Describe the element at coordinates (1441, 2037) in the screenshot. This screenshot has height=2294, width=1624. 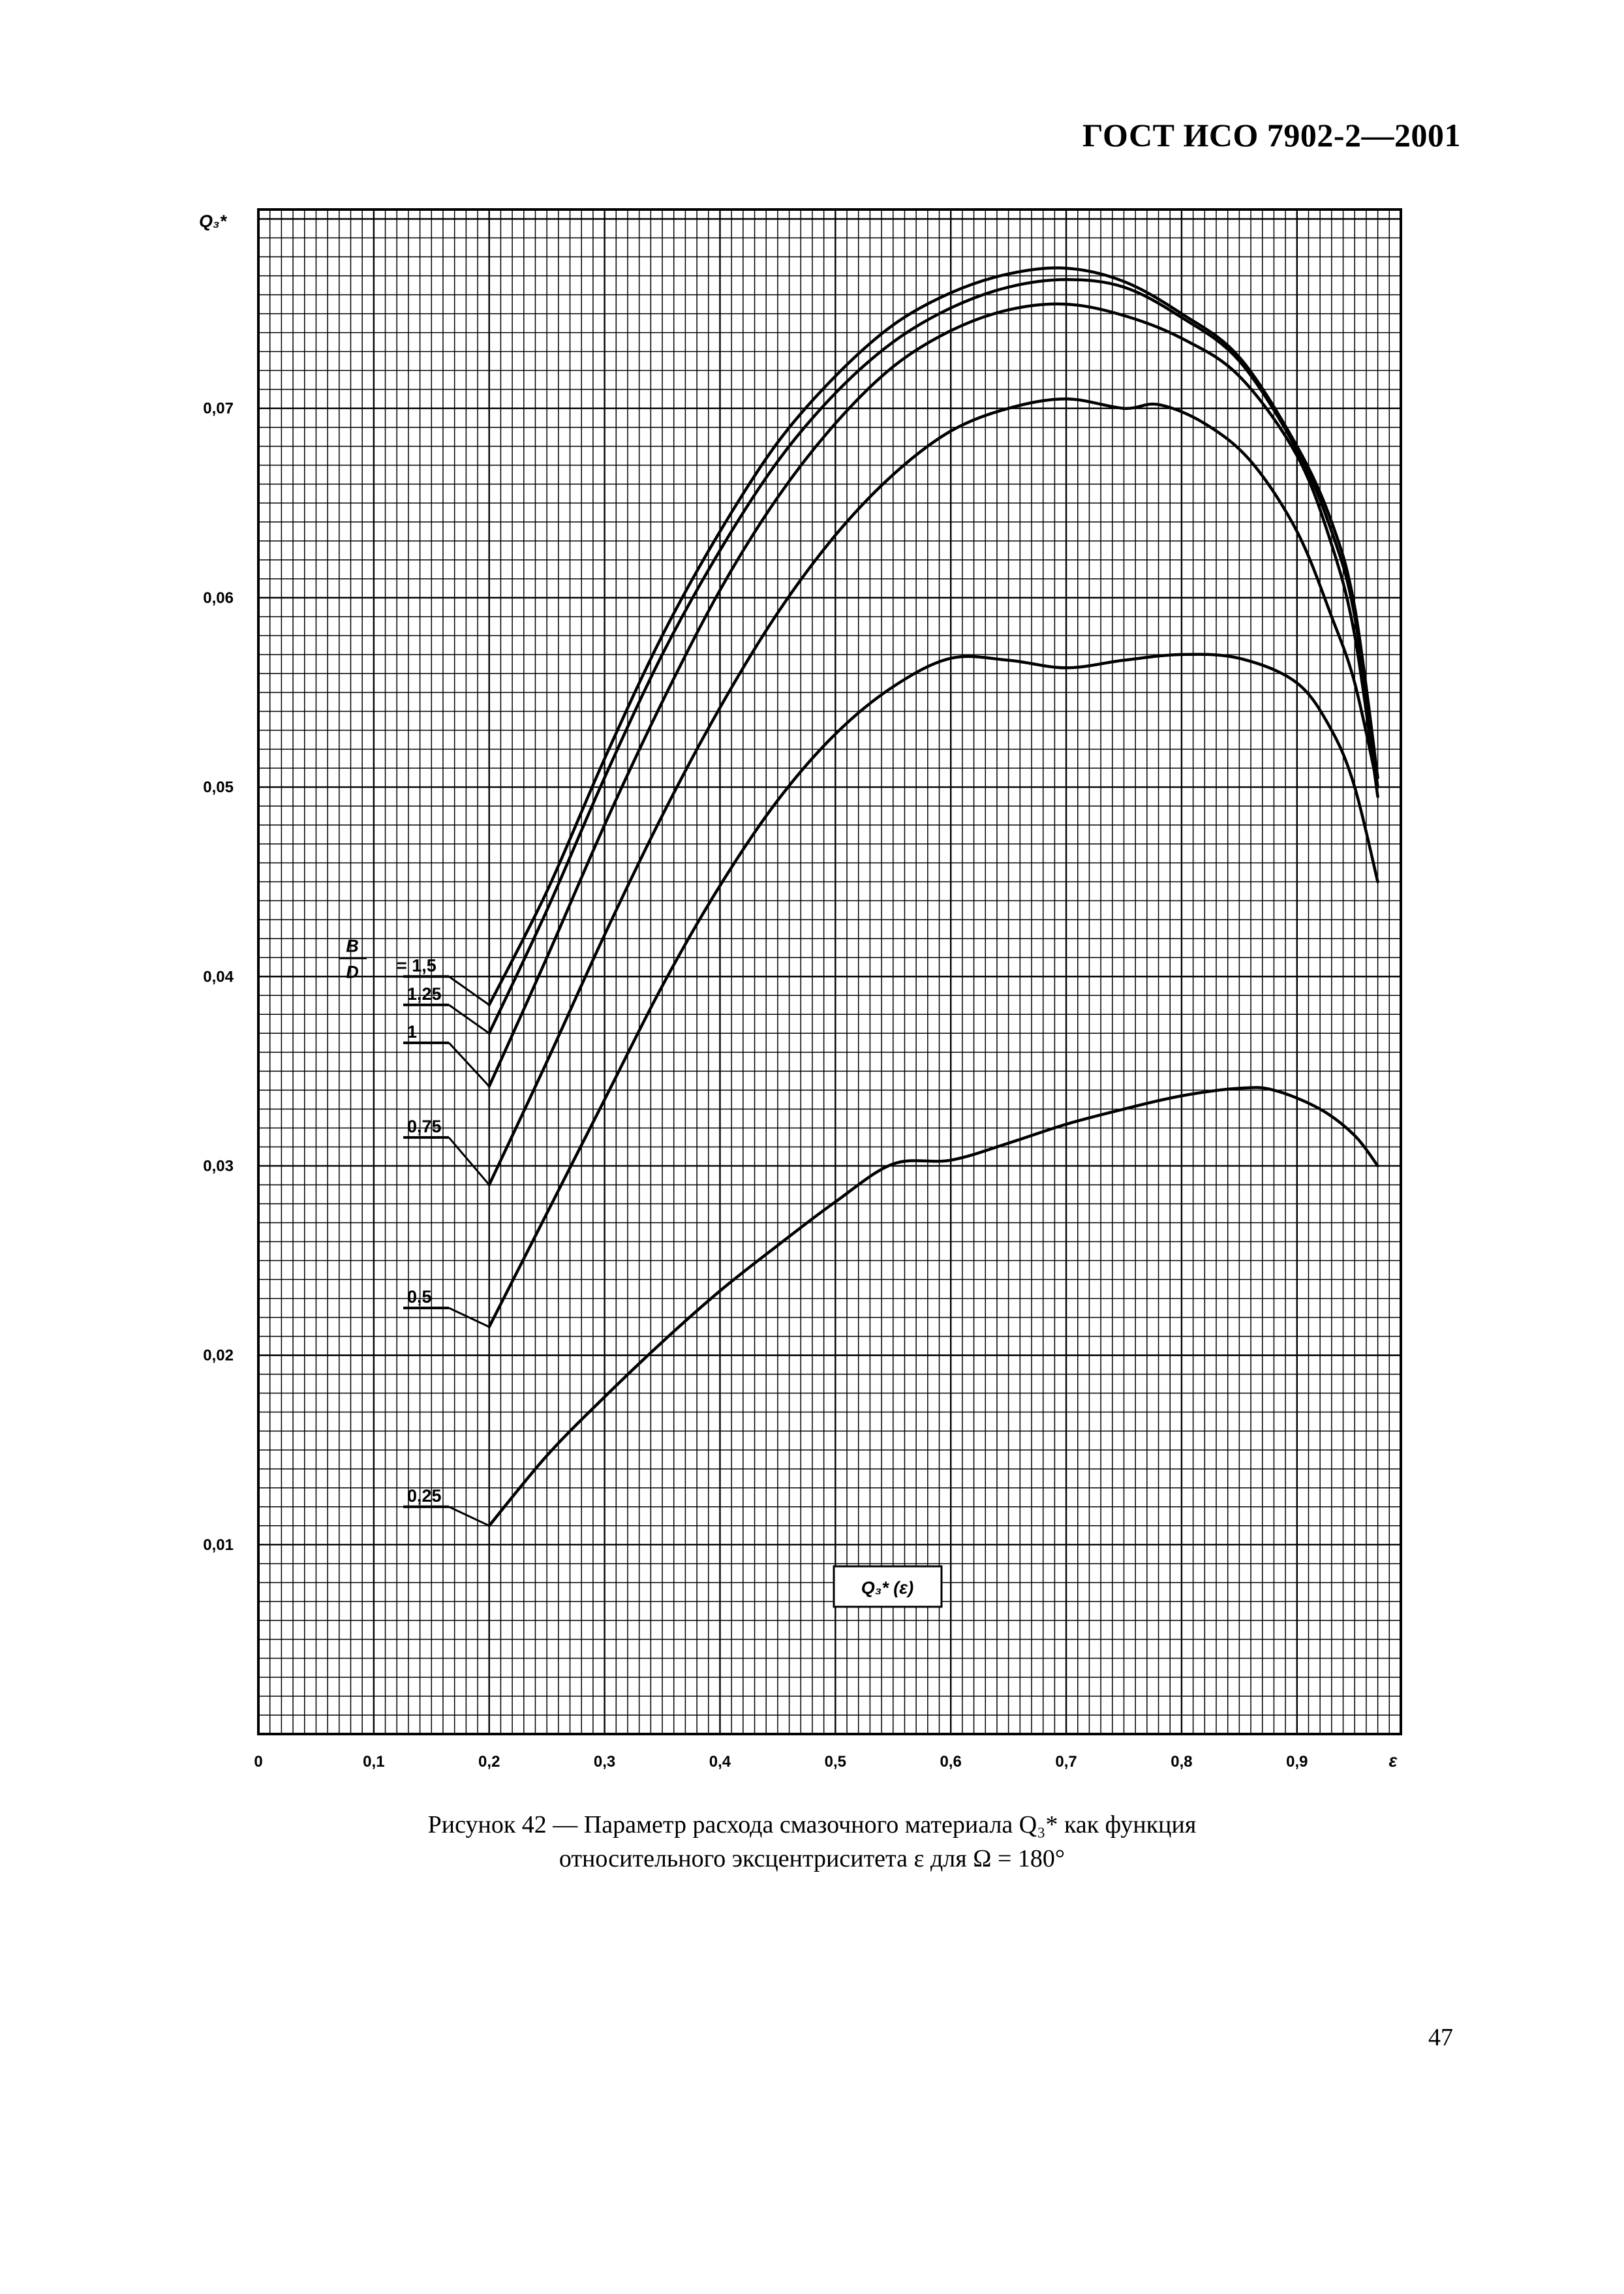
I see `page-number: 47` at that location.